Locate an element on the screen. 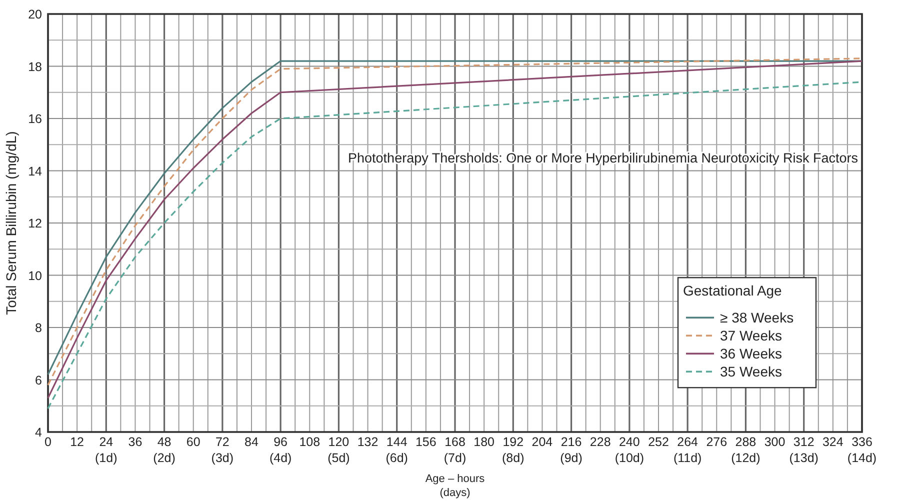  x-tick-label: 120 (5d) is located at coordinates (339, 450).